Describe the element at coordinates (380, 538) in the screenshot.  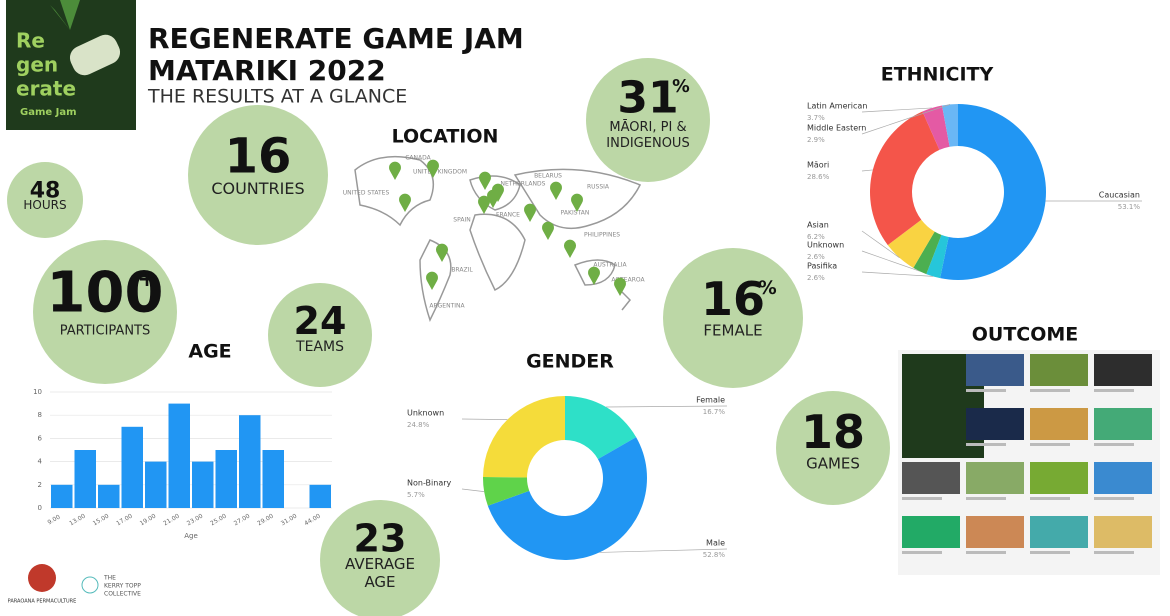
I see `stat-value: 23` at that location.